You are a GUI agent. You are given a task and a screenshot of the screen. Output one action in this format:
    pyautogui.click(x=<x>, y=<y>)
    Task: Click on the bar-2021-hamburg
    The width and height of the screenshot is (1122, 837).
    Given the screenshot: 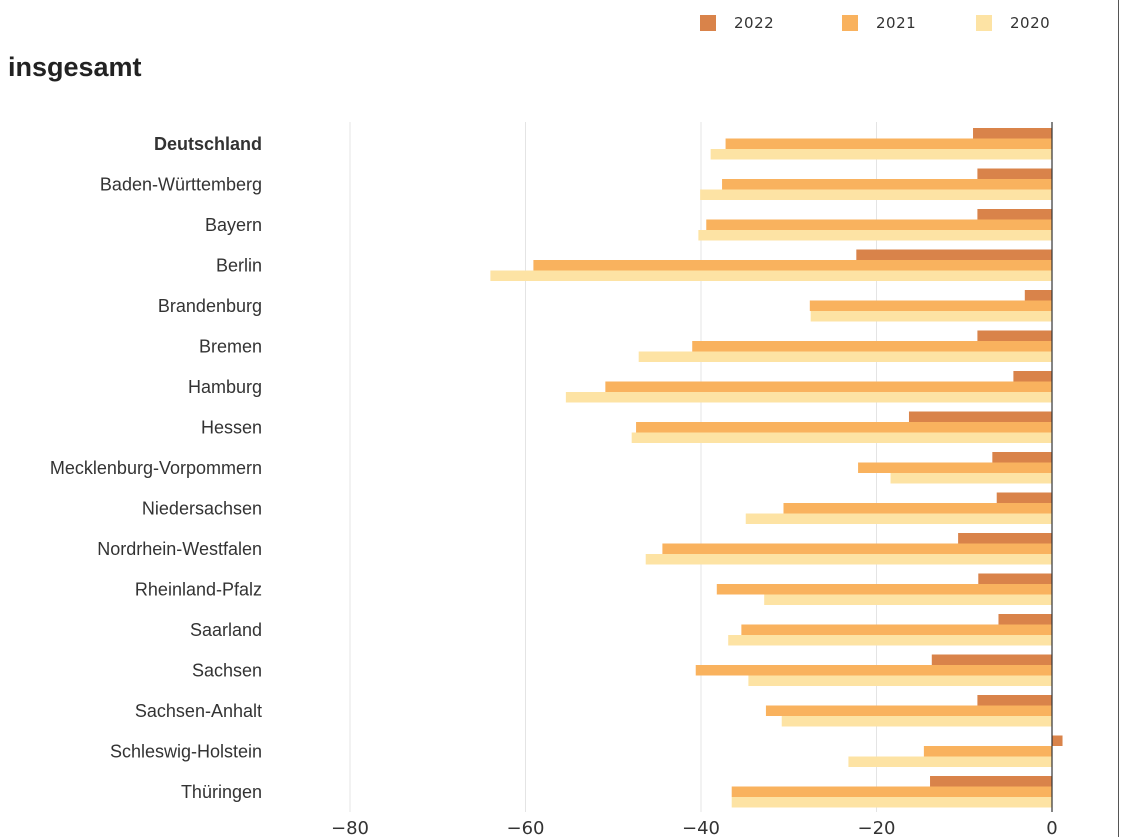 What is the action you would take?
    pyautogui.click(x=828, y=386)
    